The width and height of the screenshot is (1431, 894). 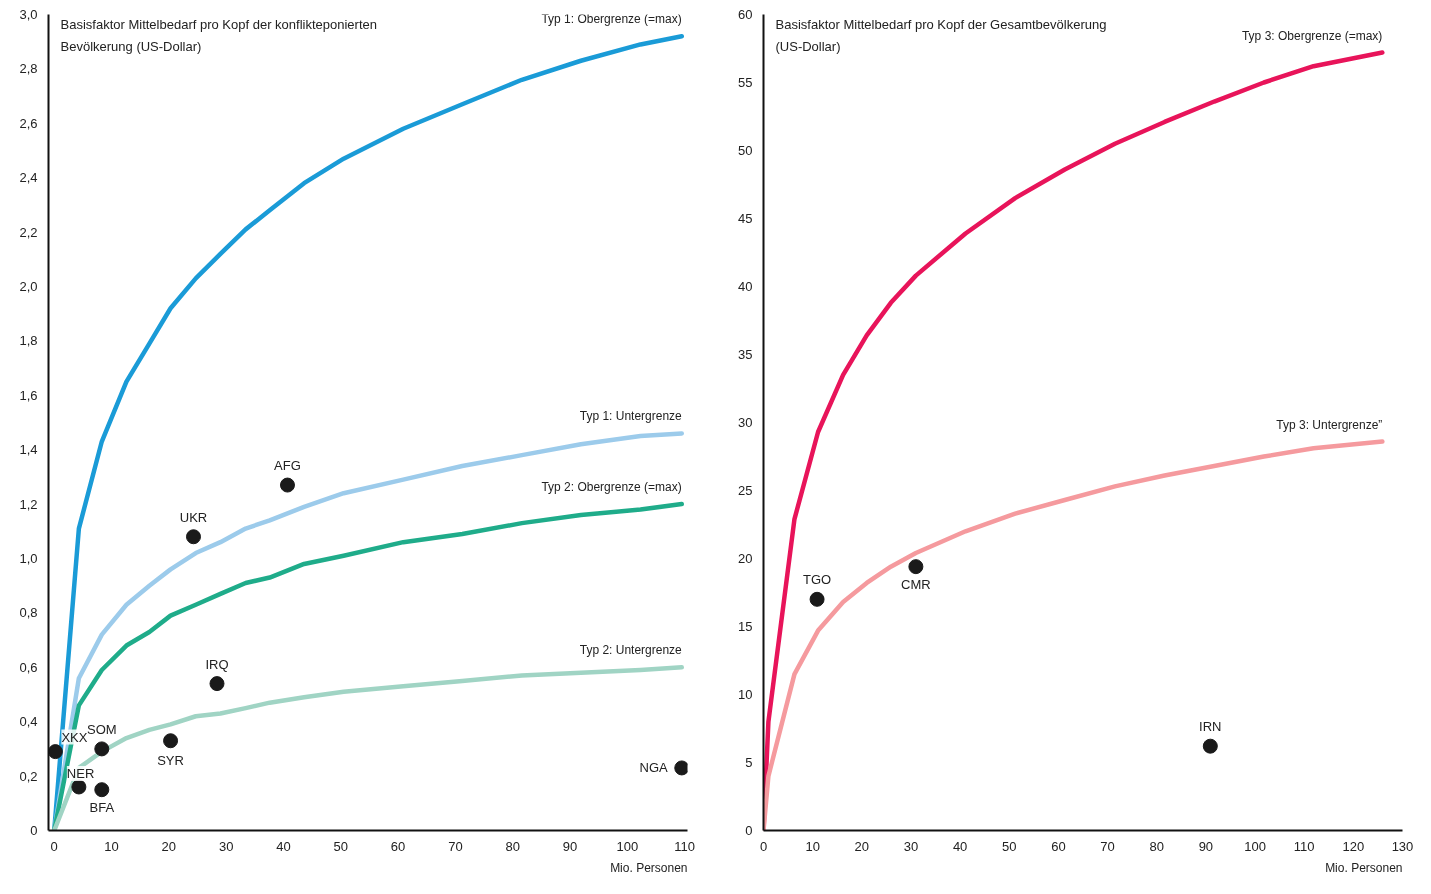 I want to click on series-label: SOM, so click(x=101, y=729).